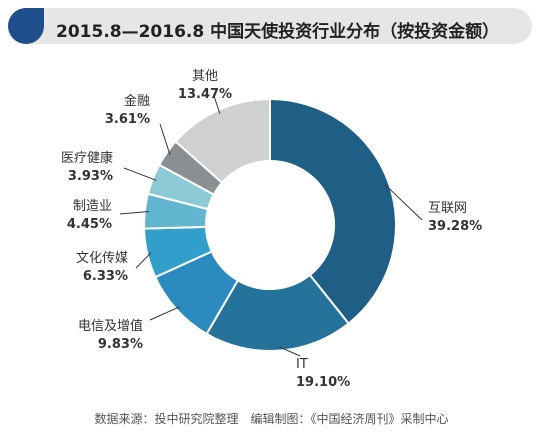 The image size is (543, 443). Describe the element at coordinates (271, 419) in the screenshot. I see `source-note: 数据来源：投中研究院整理 编辑制图：《中国经济周刊》采制中心` at that location.